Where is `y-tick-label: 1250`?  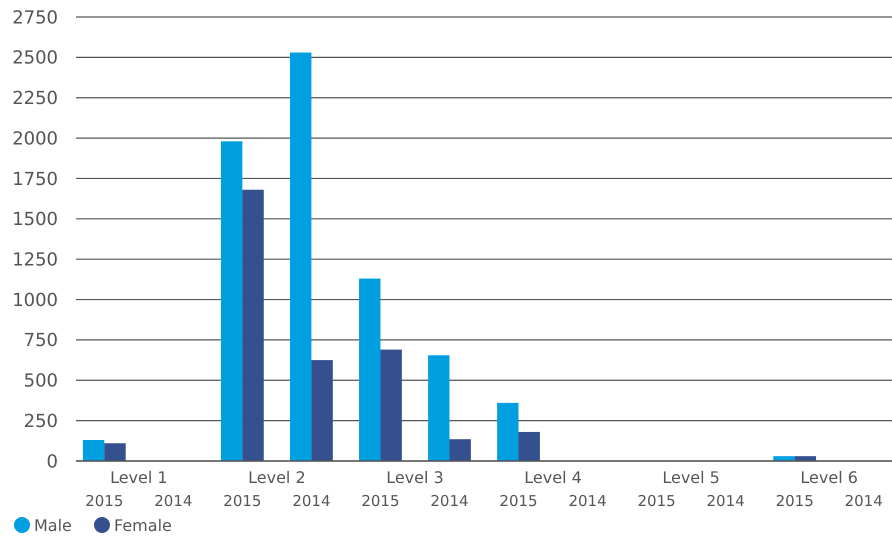
y-tick-label: 1250 is located at coordinates (35, 259).